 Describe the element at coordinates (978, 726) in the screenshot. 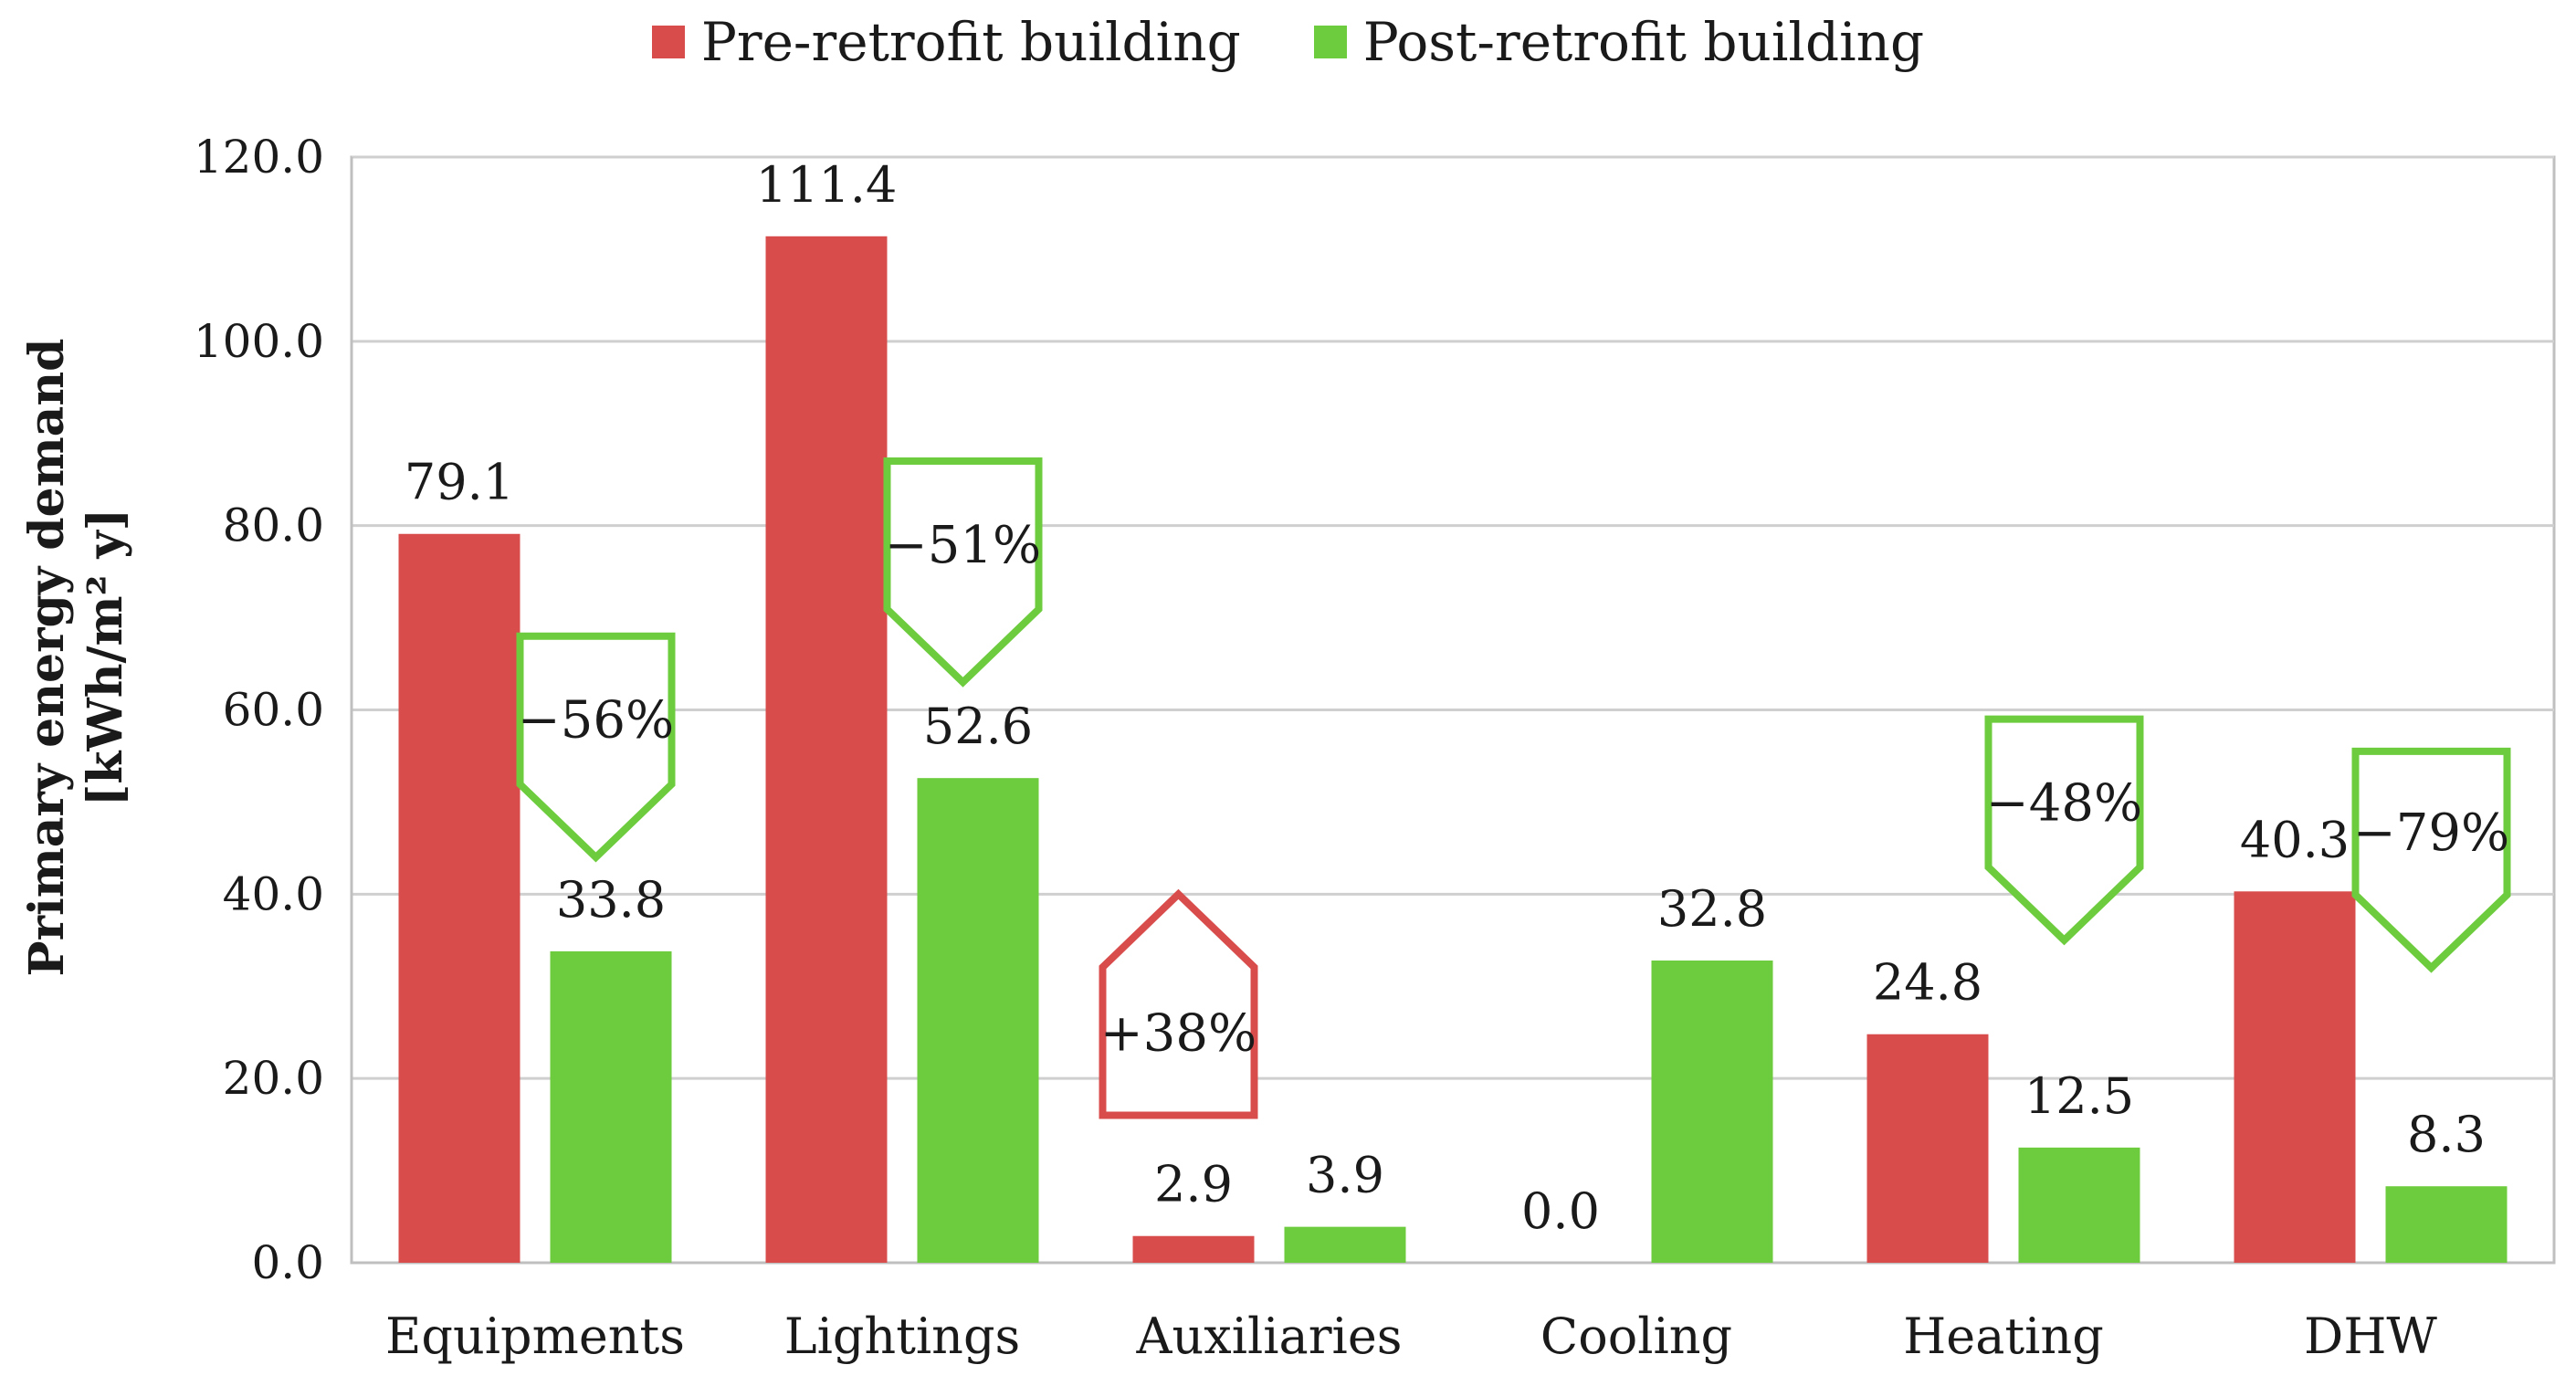

I see `data-label: 52.6` at that location.